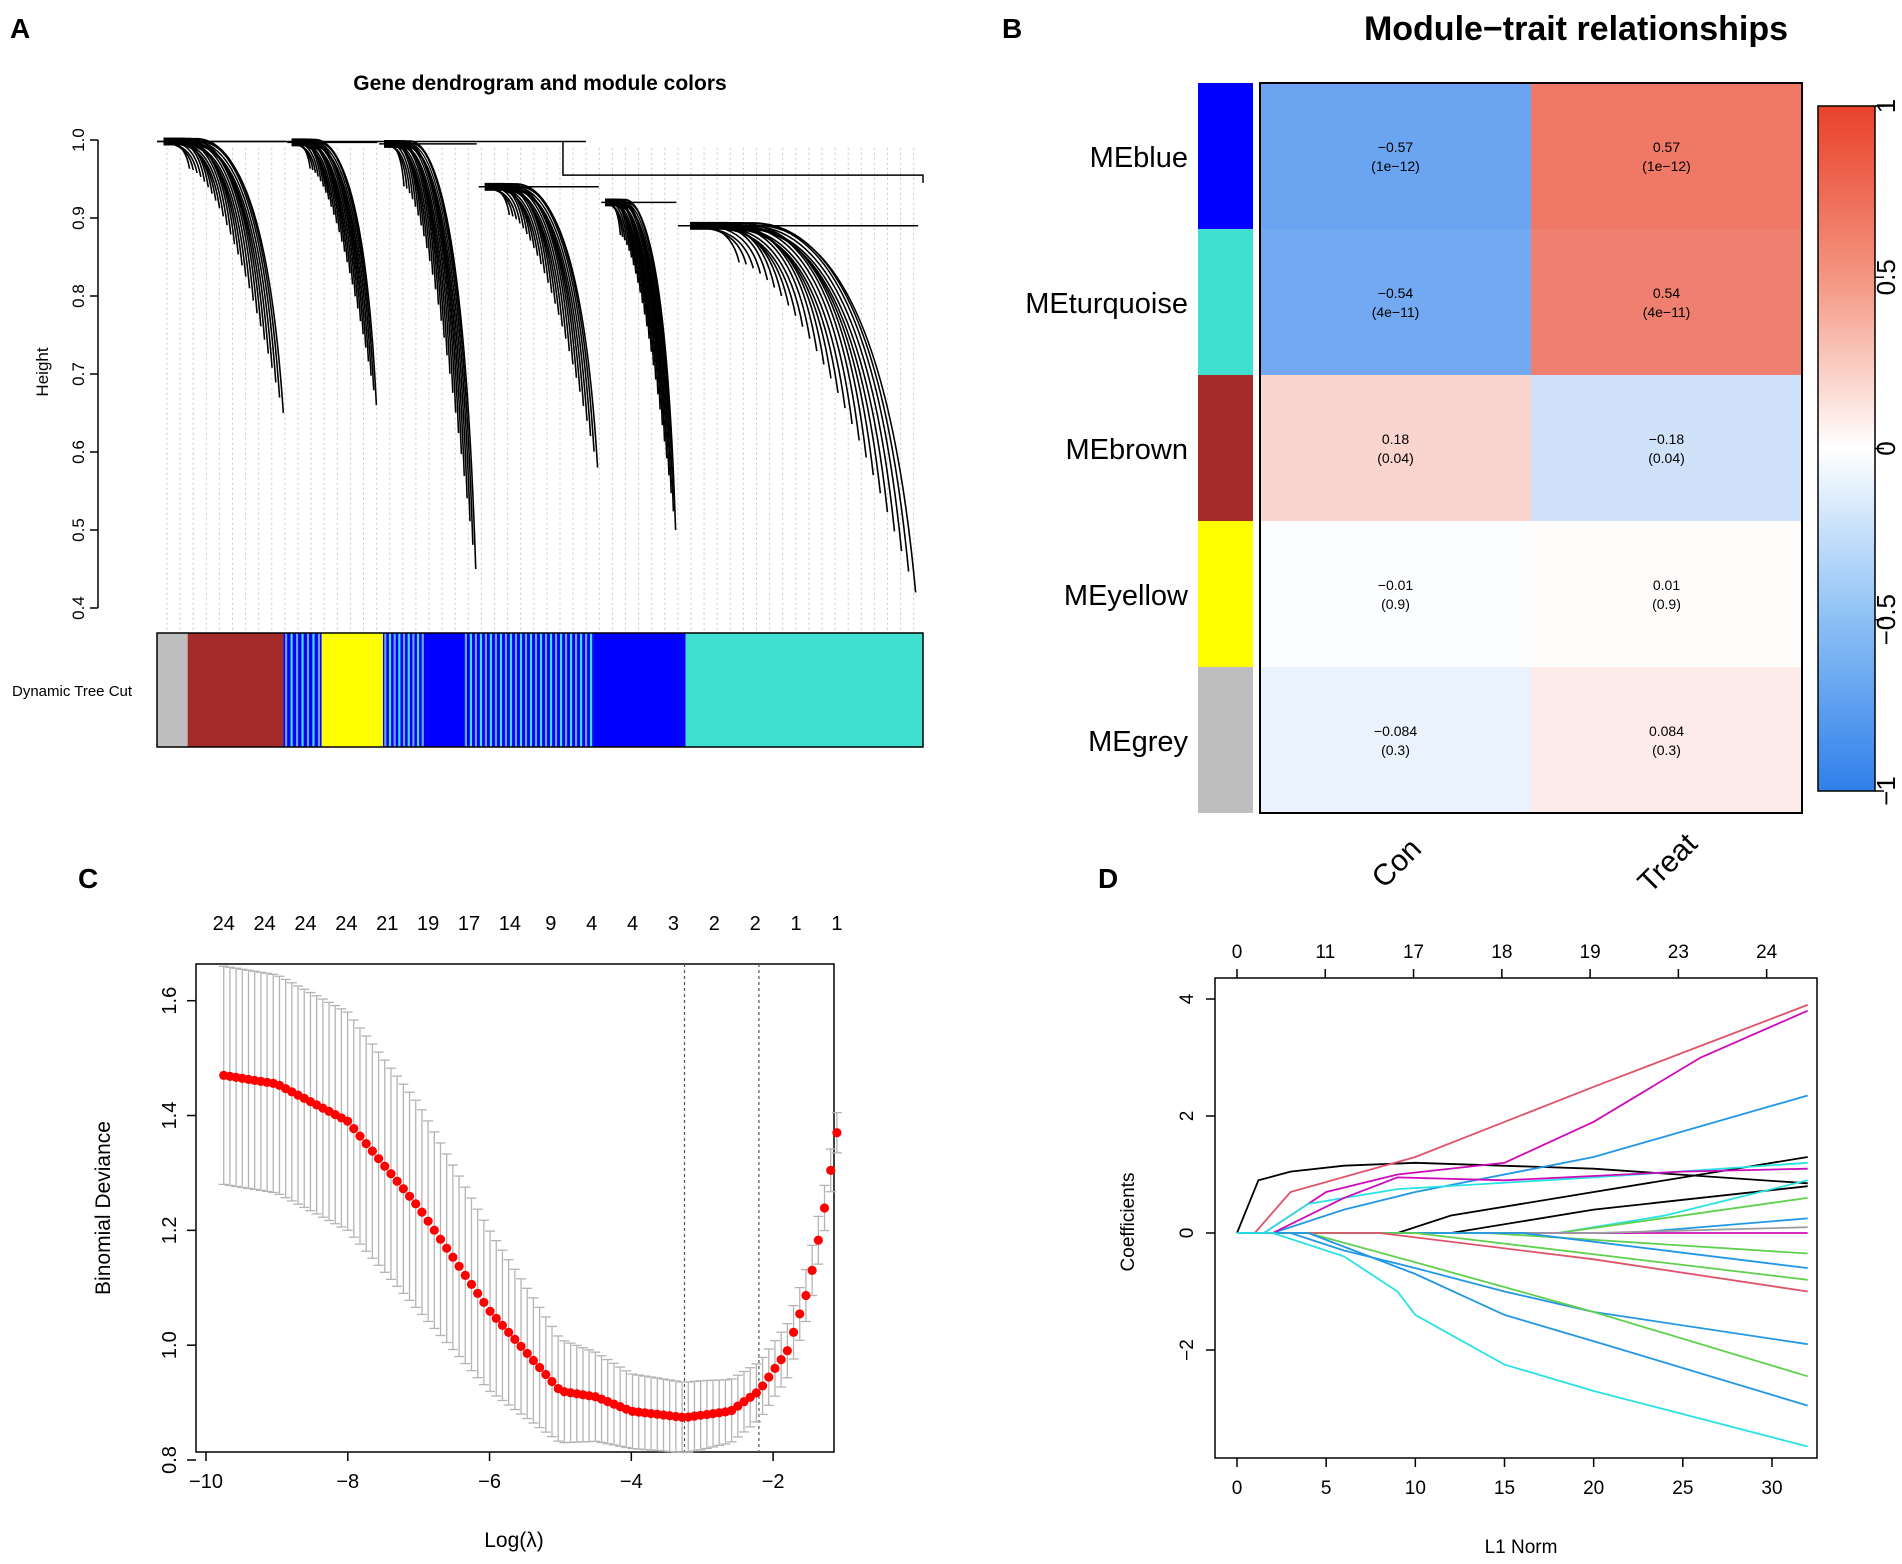 This screenshot has width=1902, height=1564. What do you see at coordinates (1395, 750) in the screenshot?
I see `heatmap-cell-pvalue: (0.3)` at bounding box center [1395, 750].